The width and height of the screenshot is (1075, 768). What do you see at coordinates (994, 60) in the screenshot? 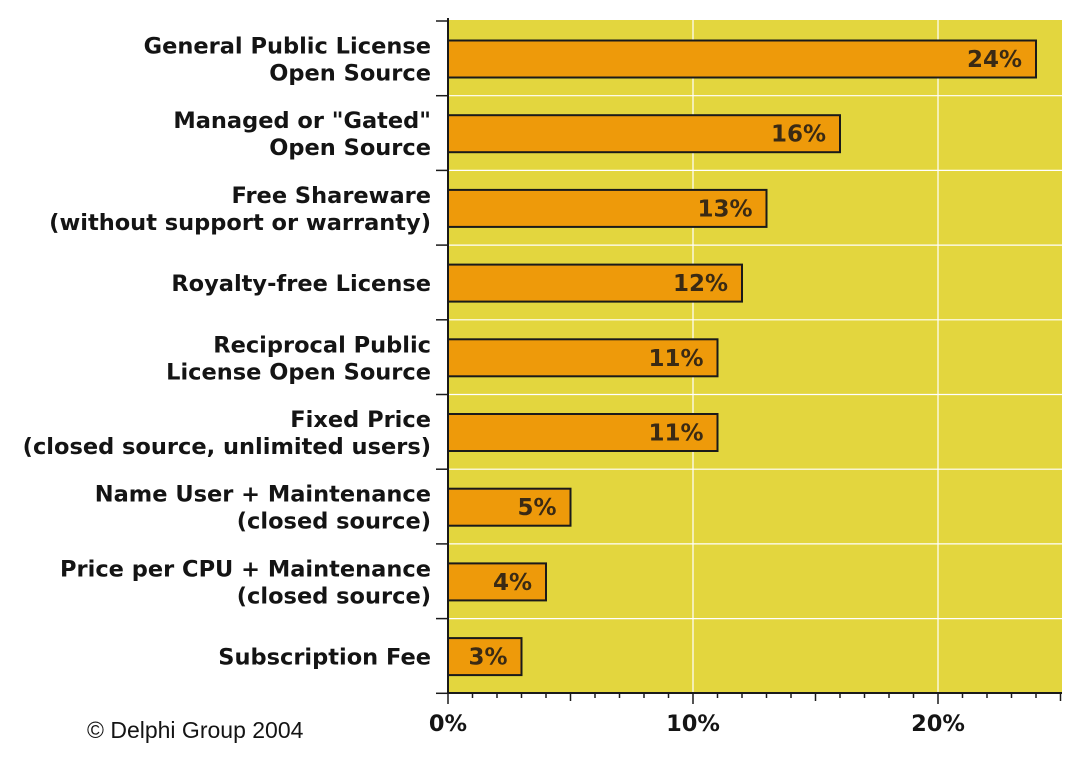
I see `value-label: 24%` at bounding box center [994, 60].